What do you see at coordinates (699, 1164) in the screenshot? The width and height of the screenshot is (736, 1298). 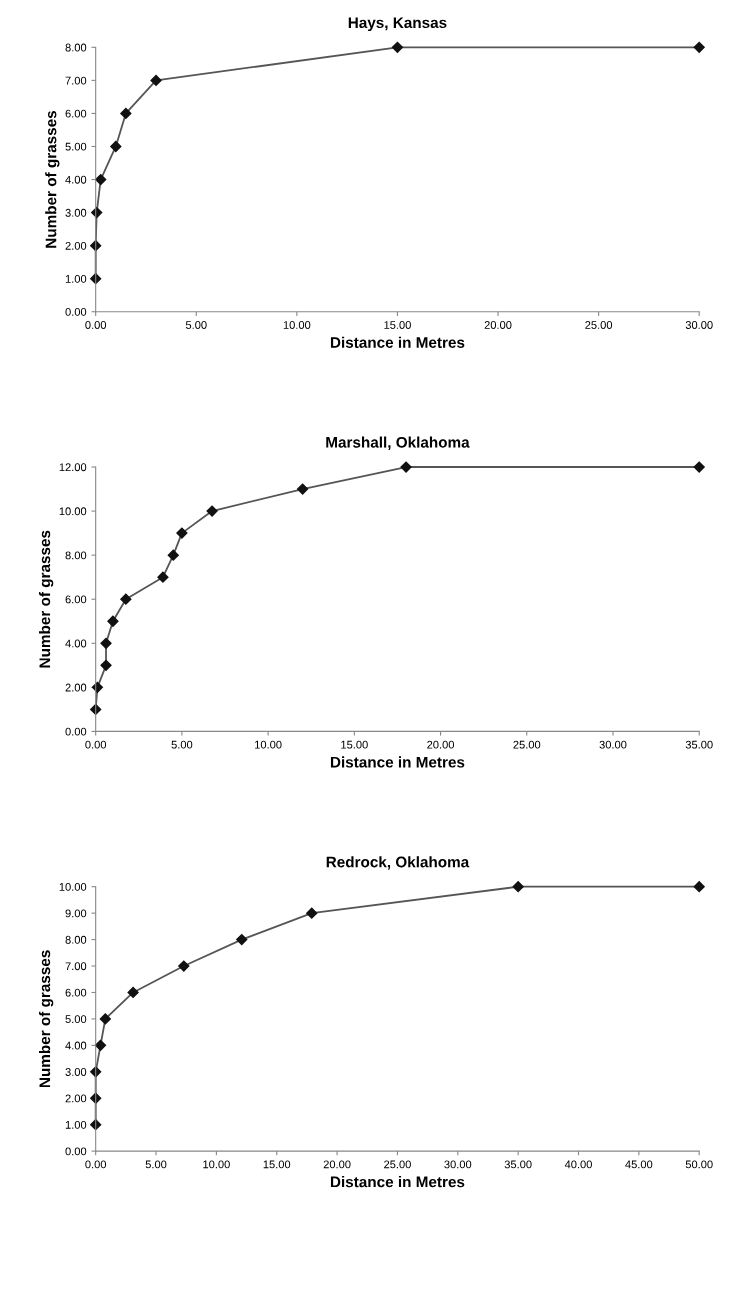 I see `x-tick-label: 50.00` at bounding box center [699, 1164].